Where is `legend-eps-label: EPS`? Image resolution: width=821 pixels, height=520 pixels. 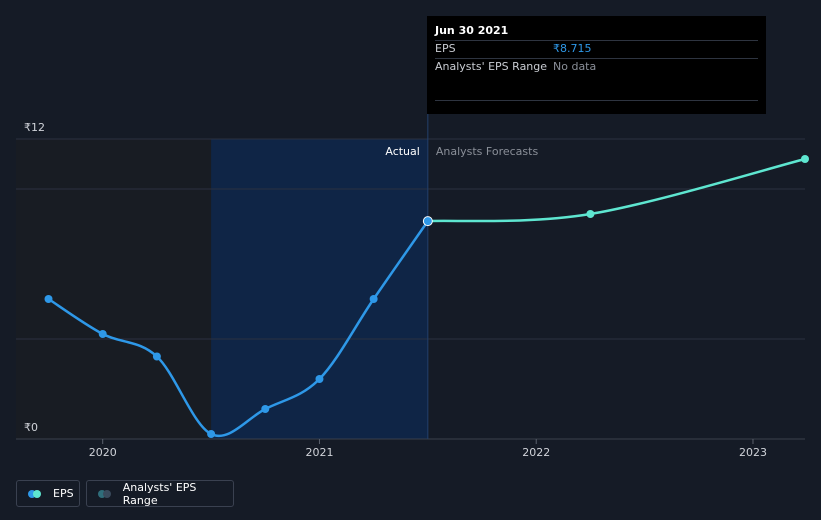 legend-eps-label: EPS is located at coordinates (63, 493).